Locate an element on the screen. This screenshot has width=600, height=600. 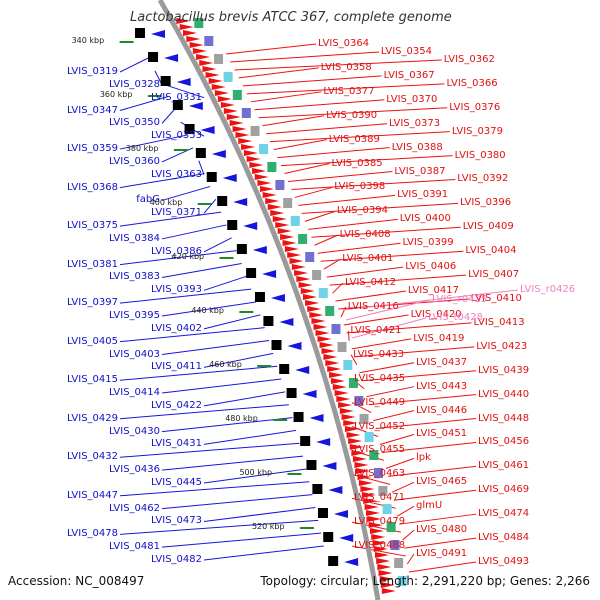
forward-gene-label: LVIS_0416 is located at coordinates (373, 306).